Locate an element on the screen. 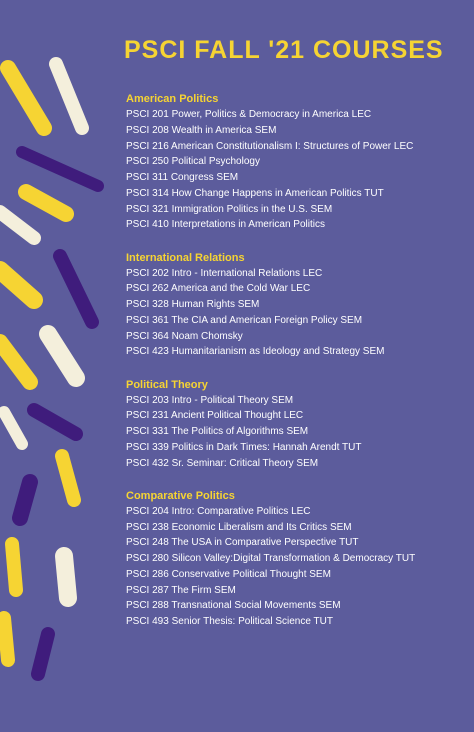  section-heading: Comparative Politics is located at coordinates (180, 495).